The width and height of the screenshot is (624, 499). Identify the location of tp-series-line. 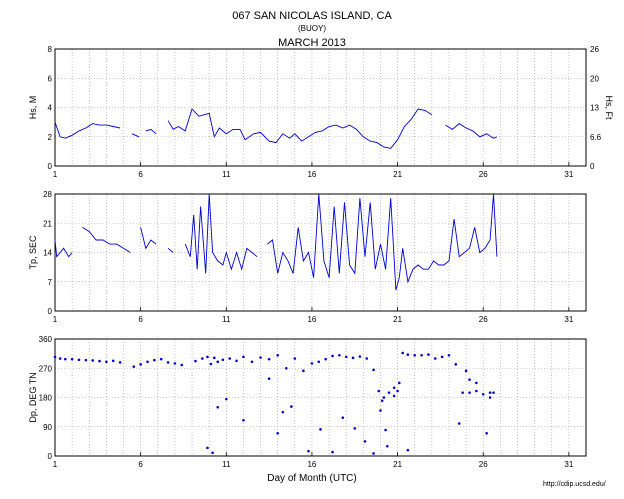
(276, 242).